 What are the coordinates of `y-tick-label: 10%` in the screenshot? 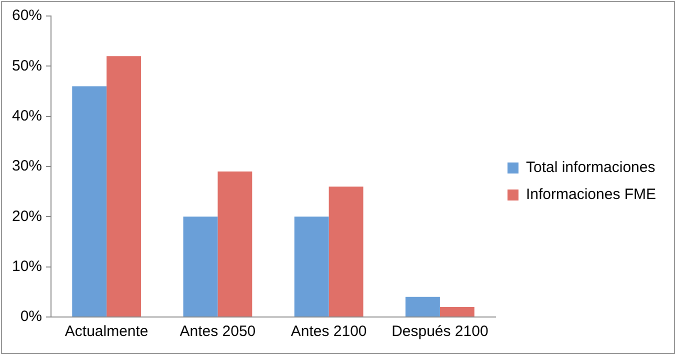 It's located at (27, 266).